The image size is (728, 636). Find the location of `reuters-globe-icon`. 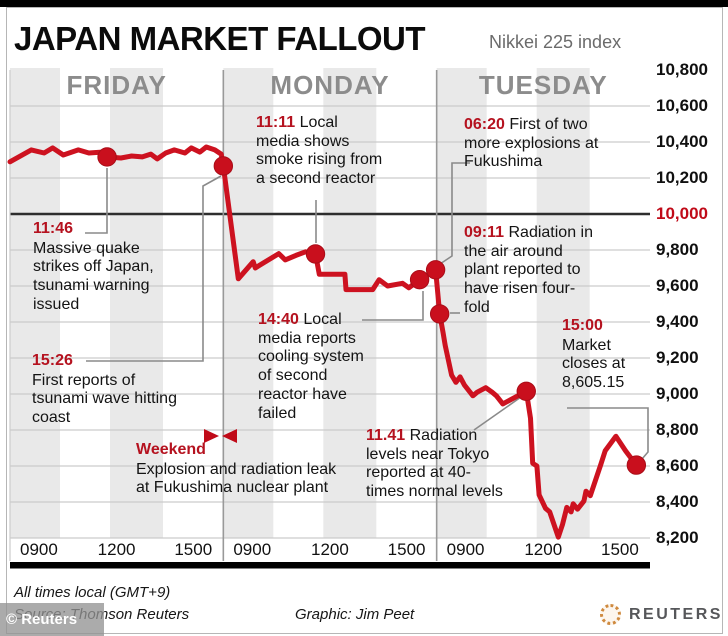

reuters-globe-icon is located at coordinates (610, 614).